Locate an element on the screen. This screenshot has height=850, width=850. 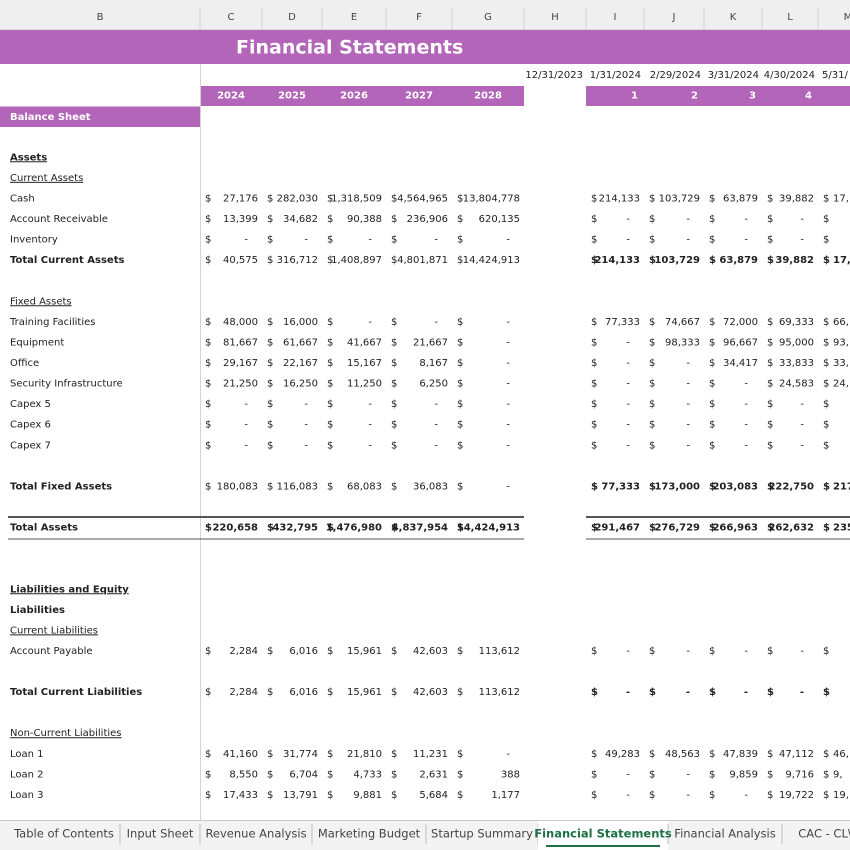
sheet-tab: CAC - CL\ is located at coordinates (824, 834).